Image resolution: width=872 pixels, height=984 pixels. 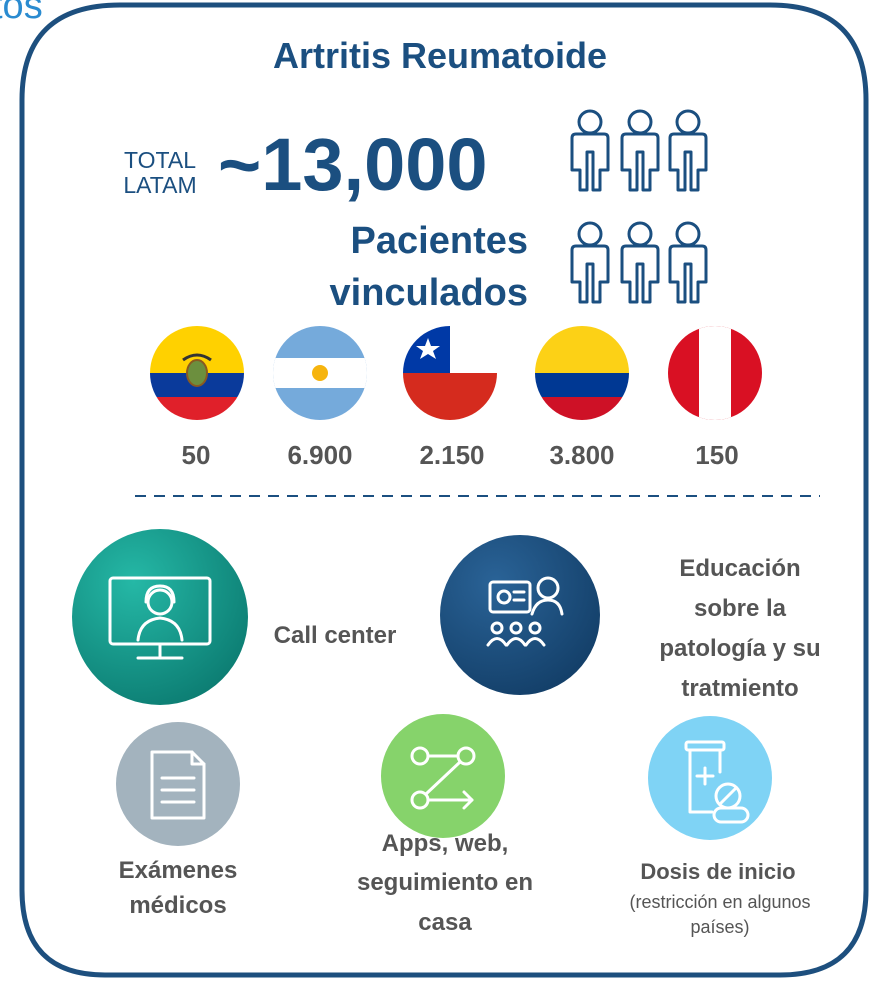 I want to click on exams-icon, so click(x=178, y=784).